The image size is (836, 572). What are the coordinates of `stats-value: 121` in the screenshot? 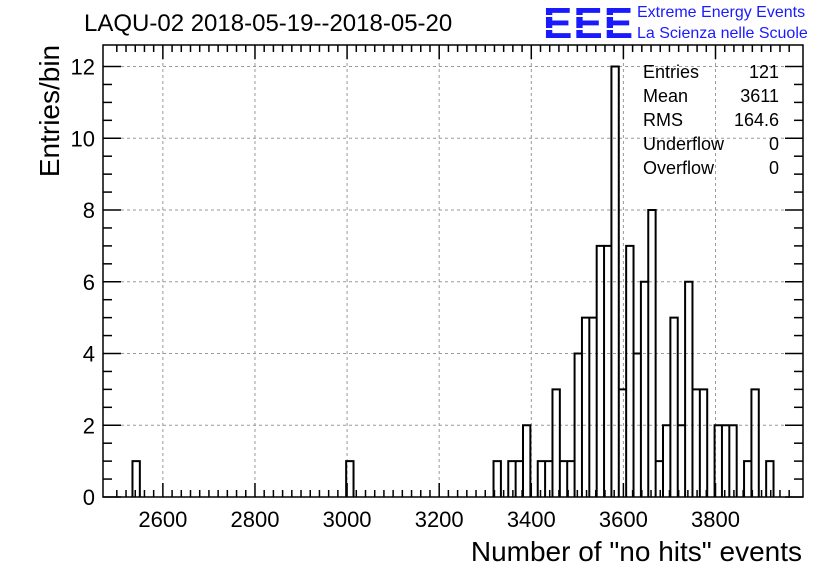 It's located at (763, 72).